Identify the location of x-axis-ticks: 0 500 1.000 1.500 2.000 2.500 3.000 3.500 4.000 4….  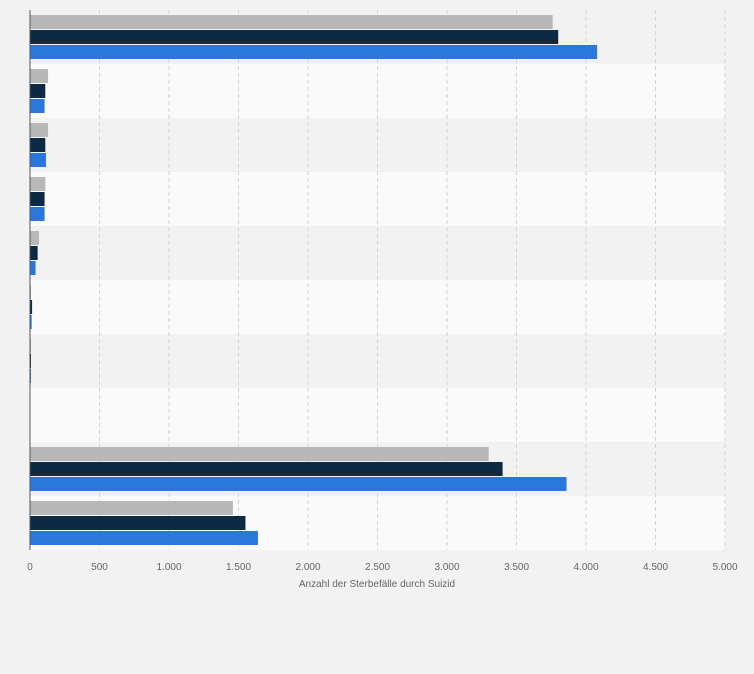
(382, 567).